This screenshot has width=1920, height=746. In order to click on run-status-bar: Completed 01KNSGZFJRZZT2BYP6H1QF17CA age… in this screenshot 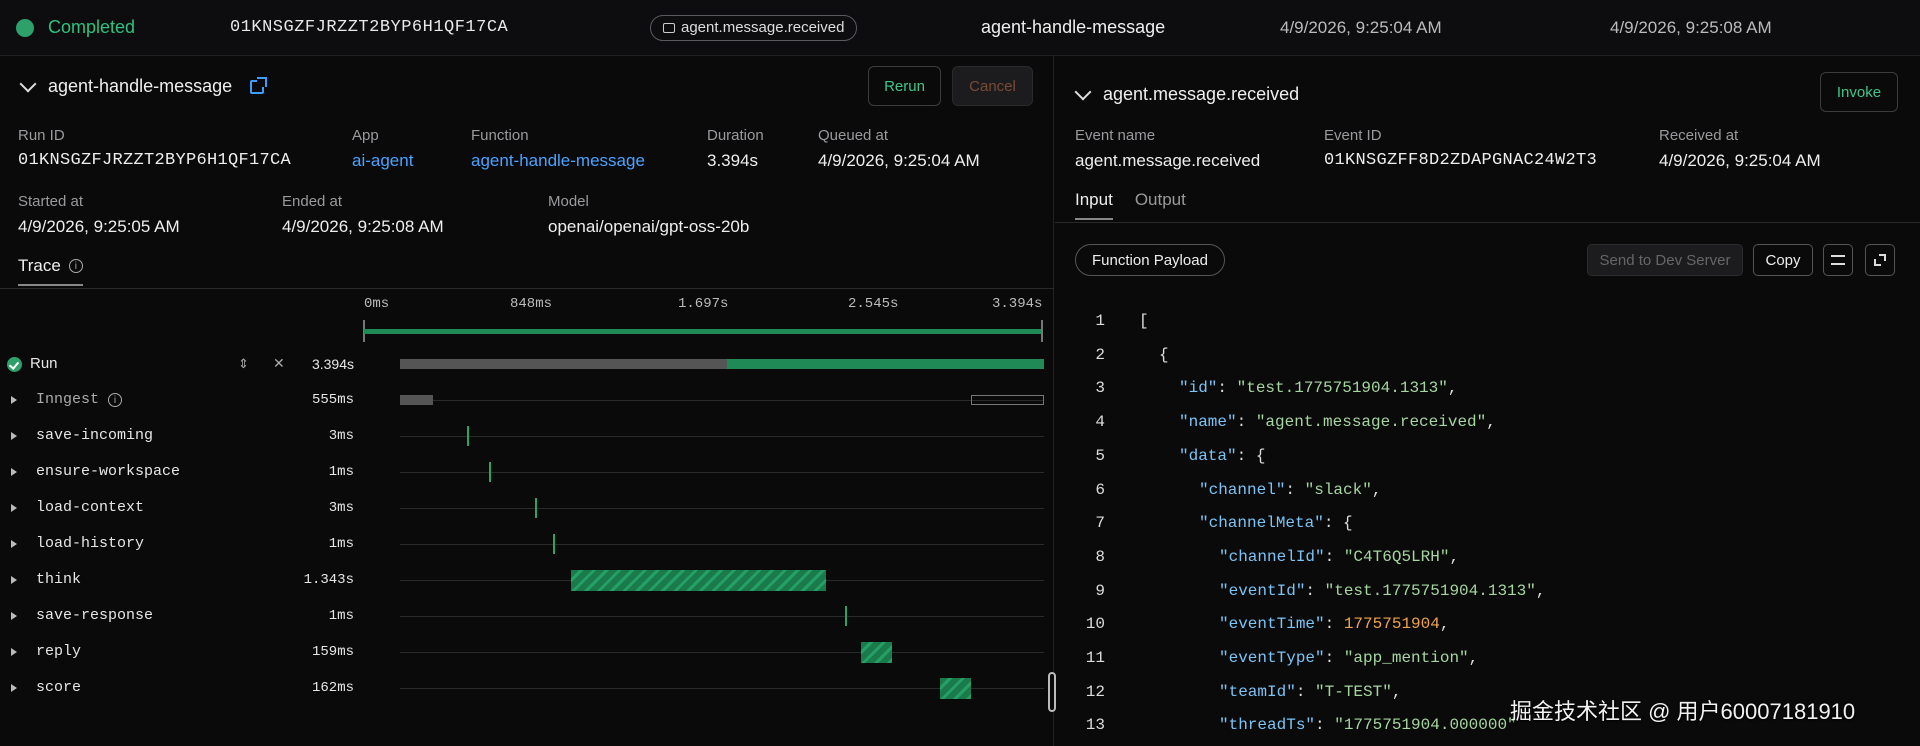, I will do `click(960, 28)`.